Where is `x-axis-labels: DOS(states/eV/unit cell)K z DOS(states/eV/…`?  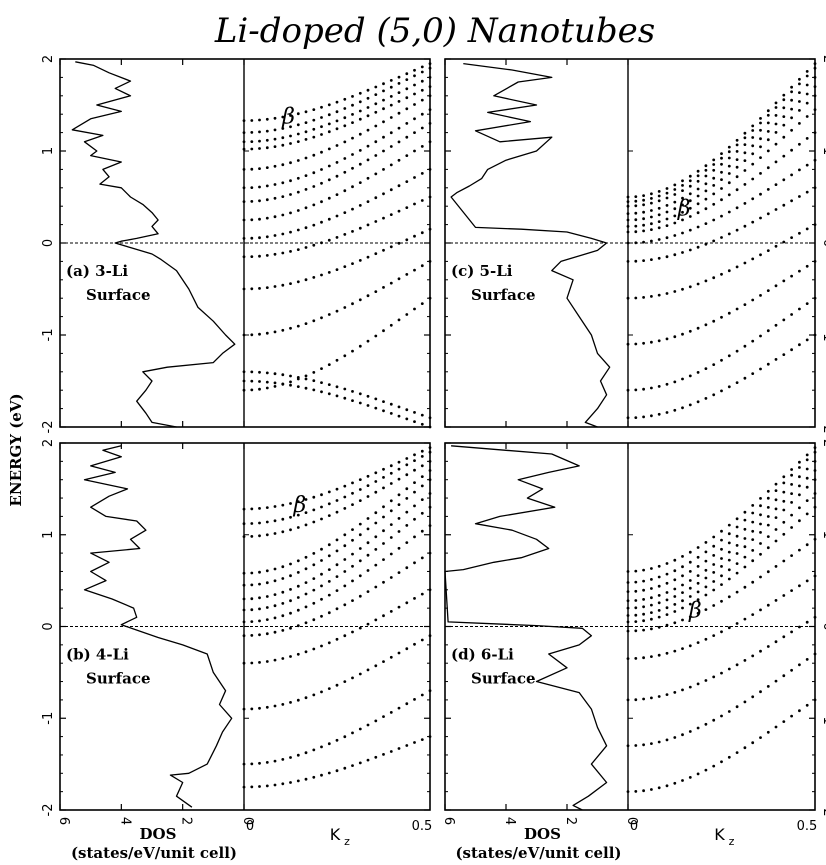 x-axis-labels: DOS(states/eV/unit cell)K z DOS(states/eV/… is located at coordinates (403, 843).